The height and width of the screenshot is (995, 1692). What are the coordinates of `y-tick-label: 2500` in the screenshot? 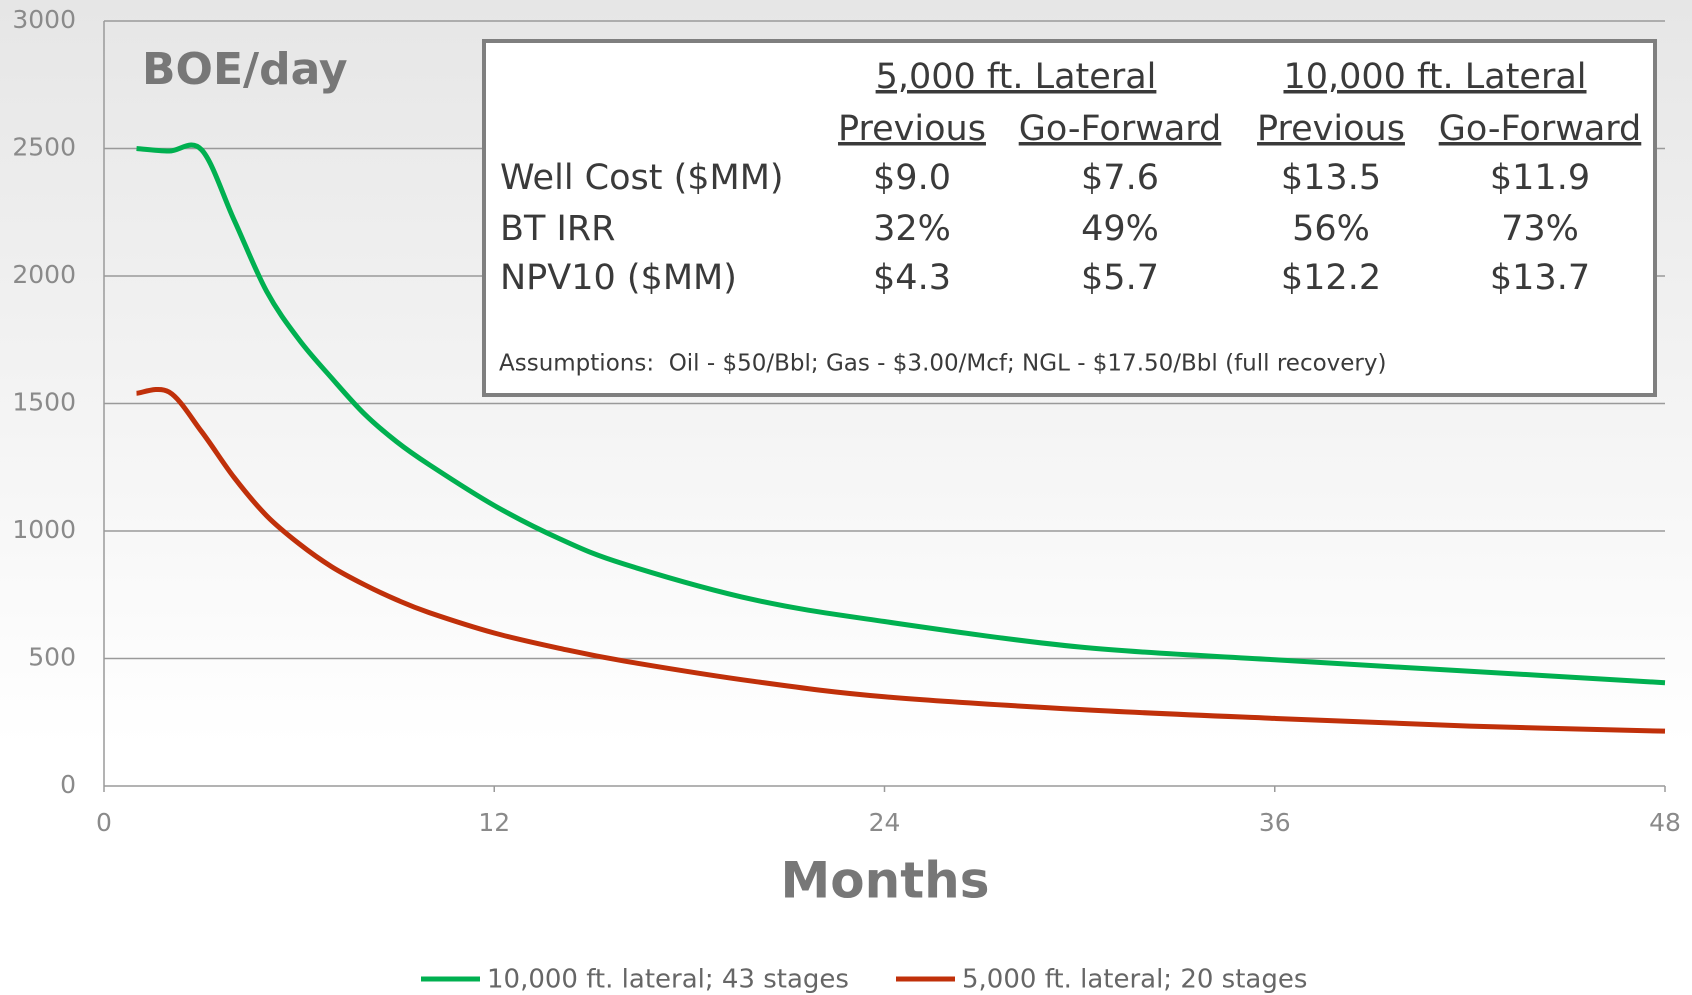 It's located at (44, 147).